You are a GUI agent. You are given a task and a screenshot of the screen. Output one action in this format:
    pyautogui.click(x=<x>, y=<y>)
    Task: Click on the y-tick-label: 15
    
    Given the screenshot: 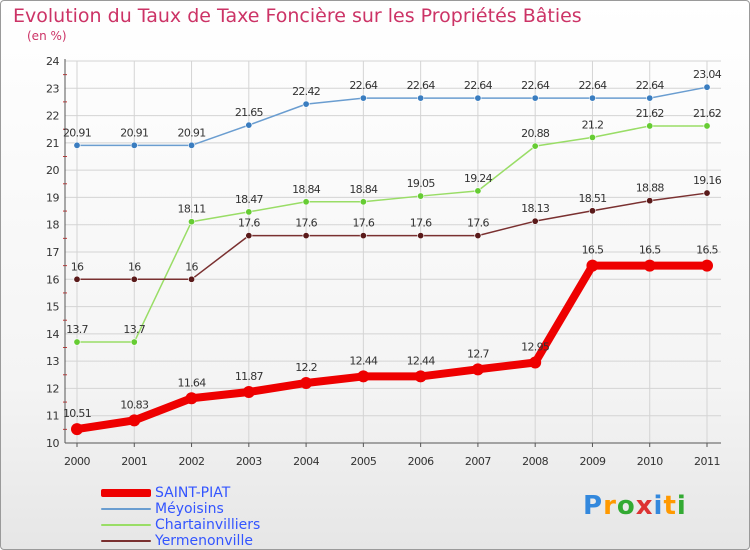 What is the action you would take?
    pyautogui.click(x=52, y=307)
    